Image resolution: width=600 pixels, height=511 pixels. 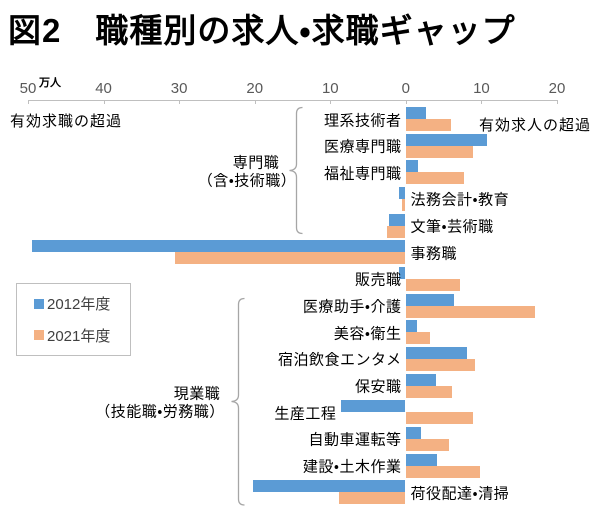 What do you see at coordinates (339, 360) in the screenshot?
I see `category-label-宿泊飲食エンタメ: 宿泊飲食エンタメ` at bounding box center [339, 360].